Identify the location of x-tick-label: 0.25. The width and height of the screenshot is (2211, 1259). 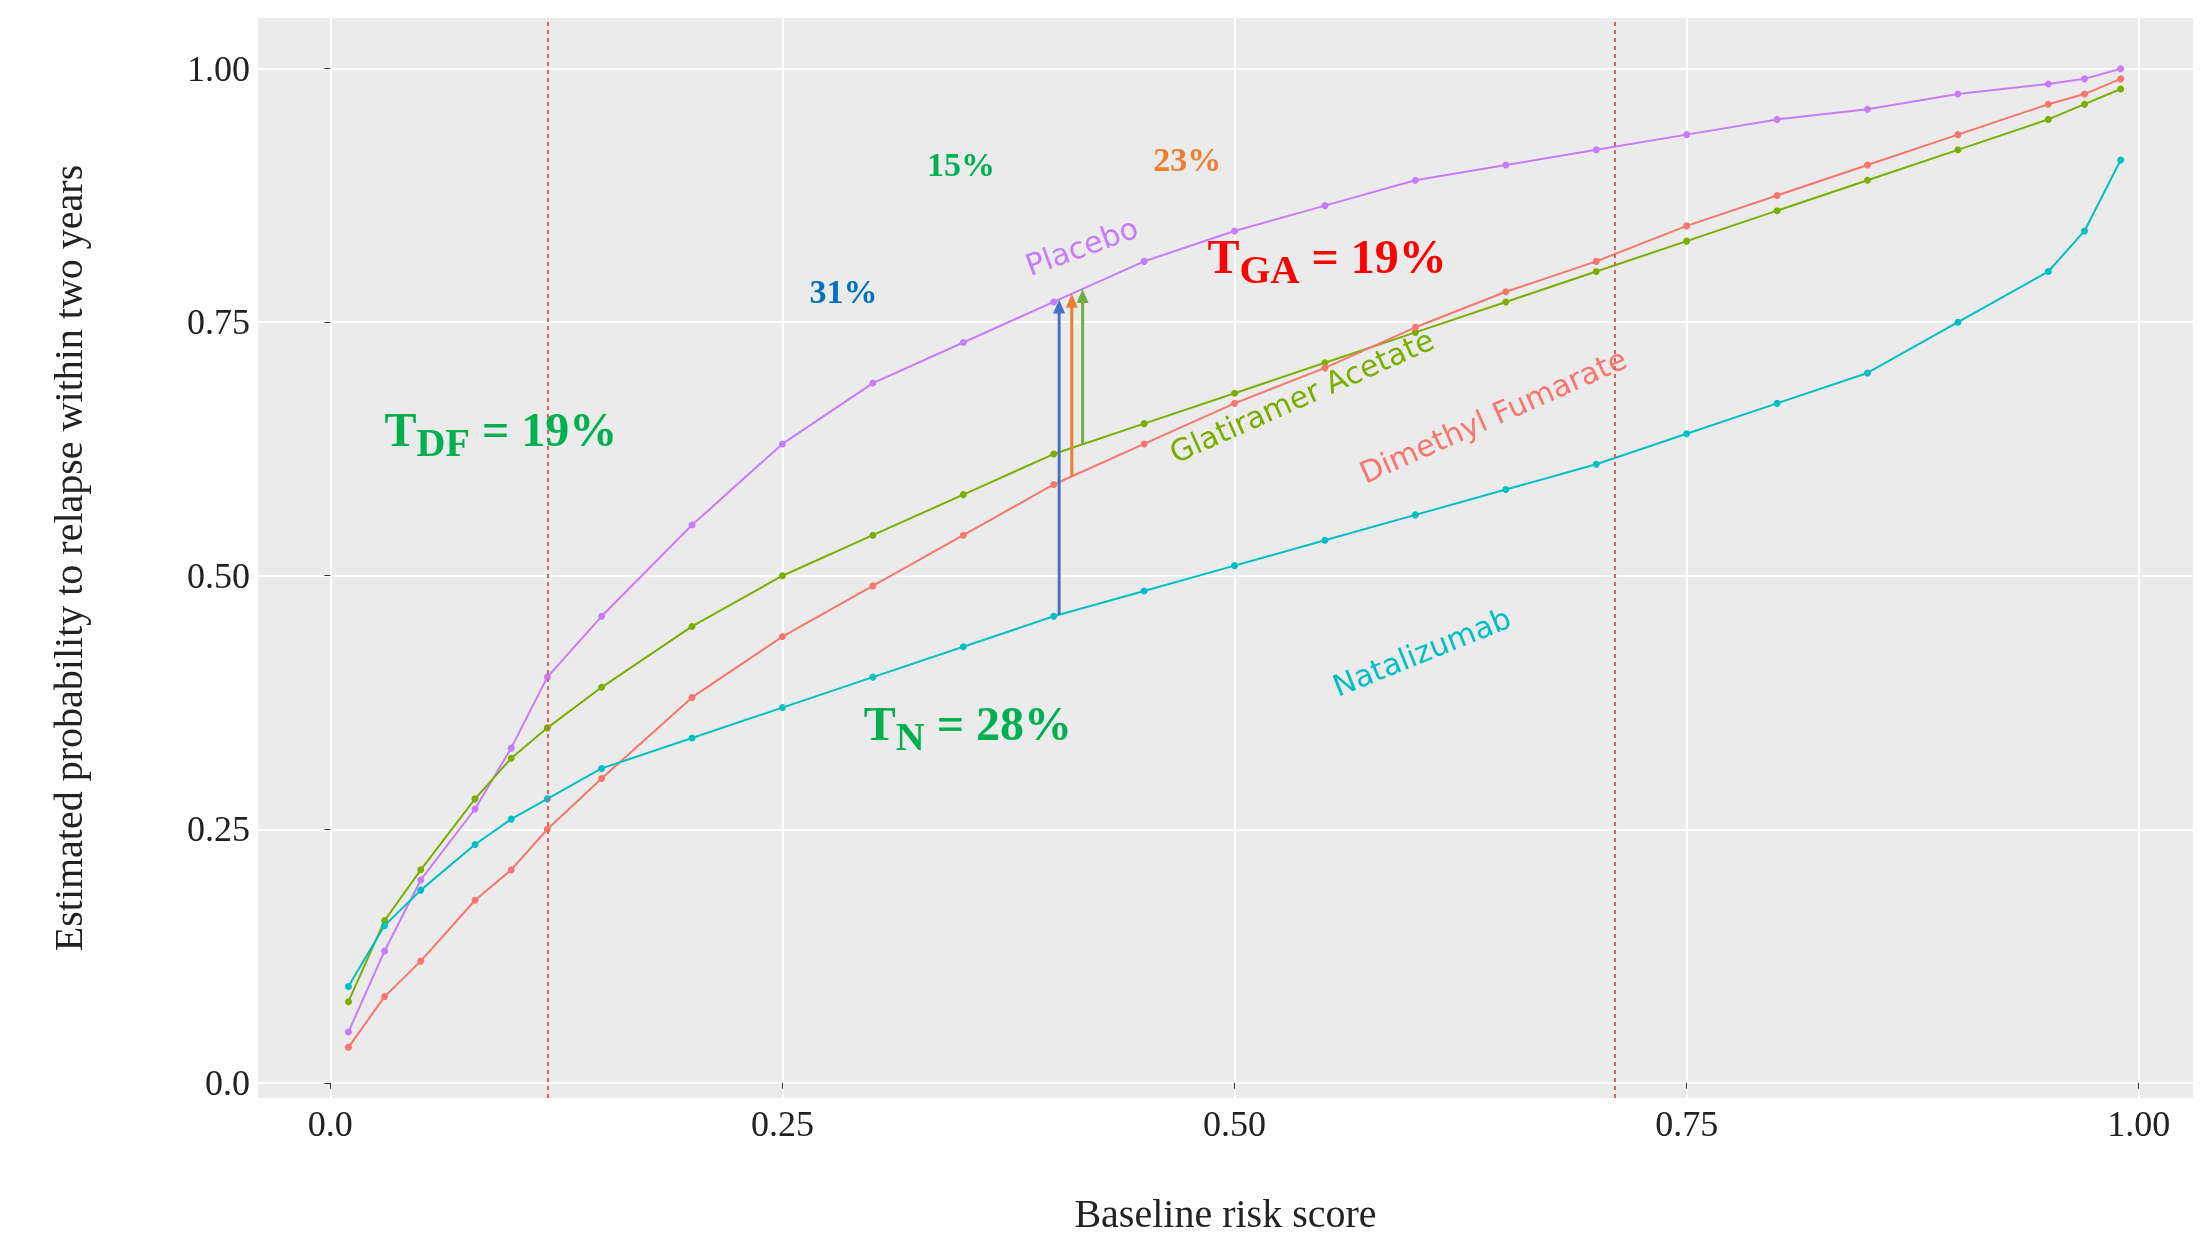
(782, 1124).